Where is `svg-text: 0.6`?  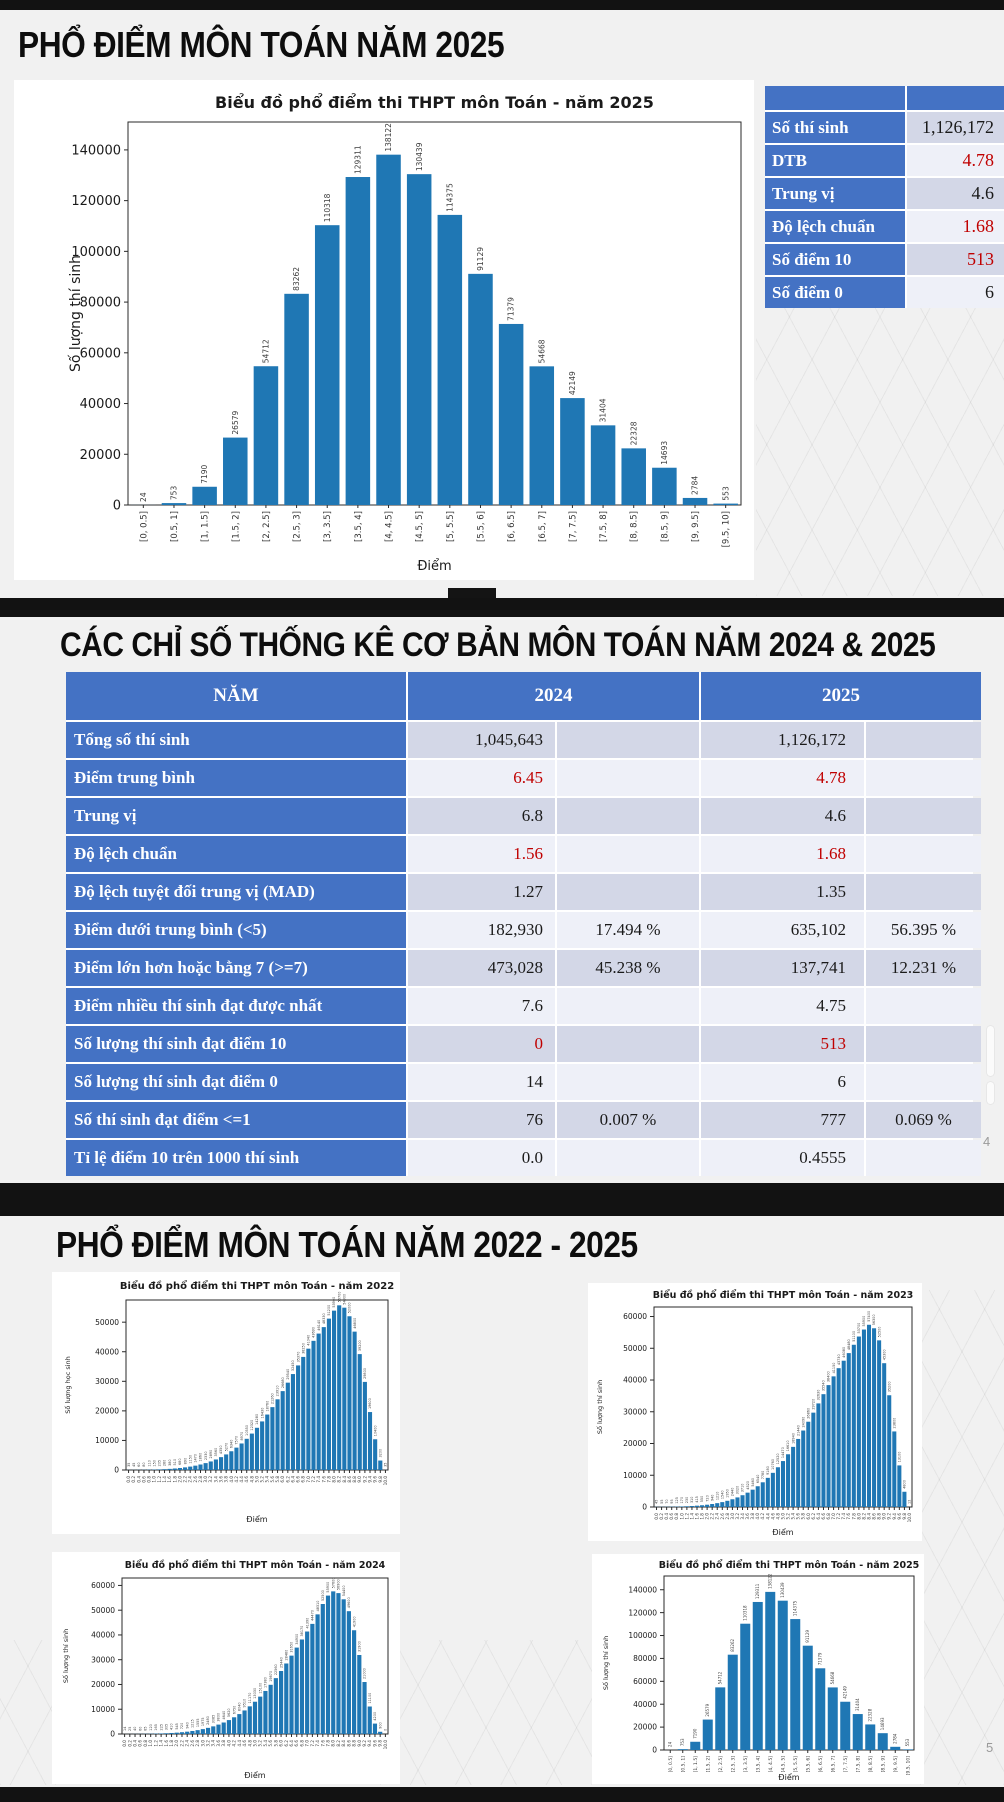
svg-text: 0.6 is located at coordinates (143, 1479).